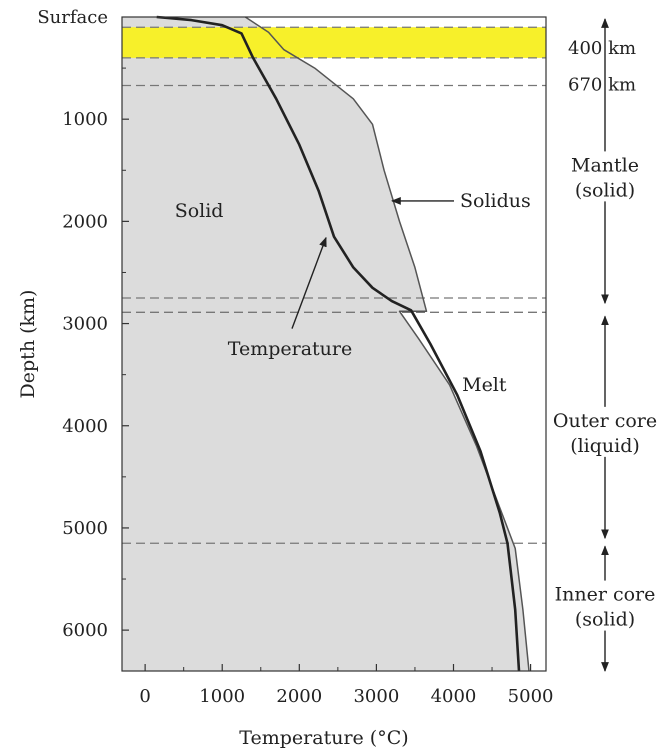  I want to click on surface-label: Surface, so click(72, 17).